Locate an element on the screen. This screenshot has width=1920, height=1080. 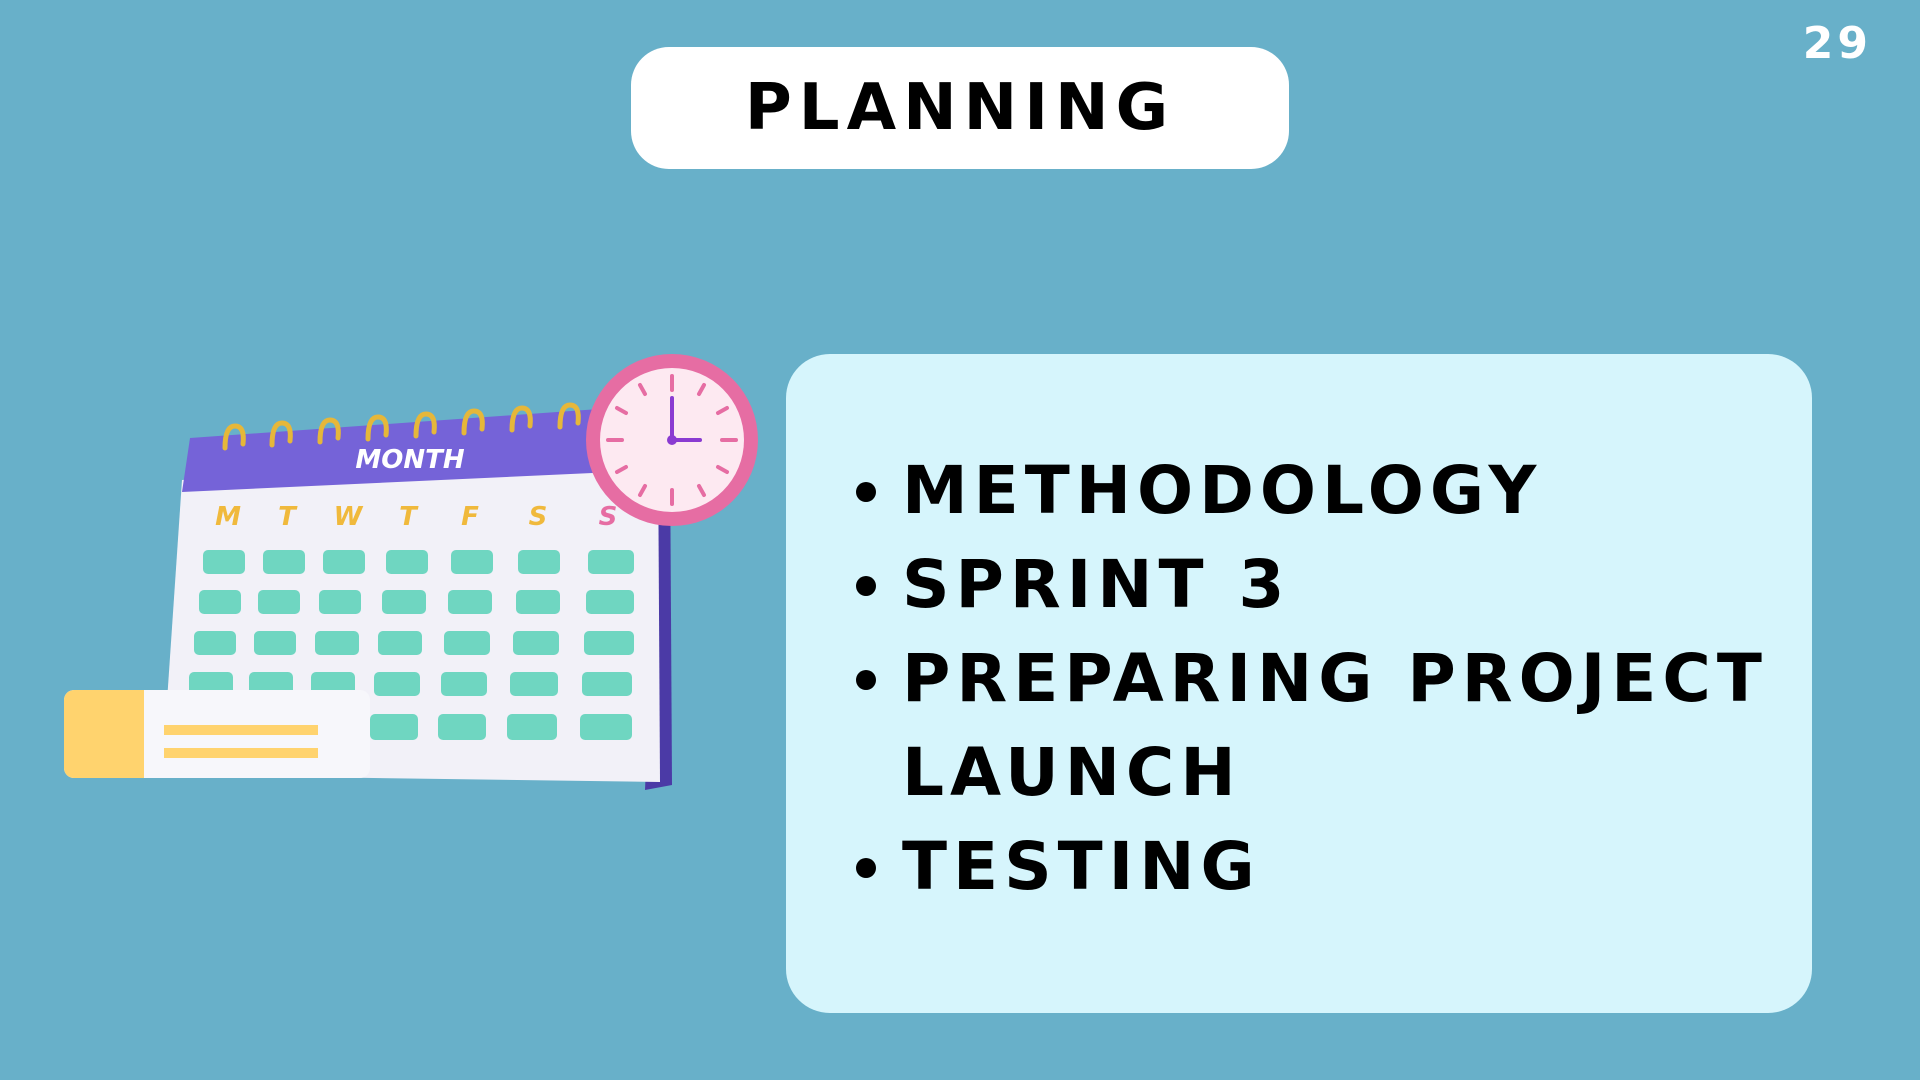
list-item: SPRINT 3 is located at coordinates (1314, 585).